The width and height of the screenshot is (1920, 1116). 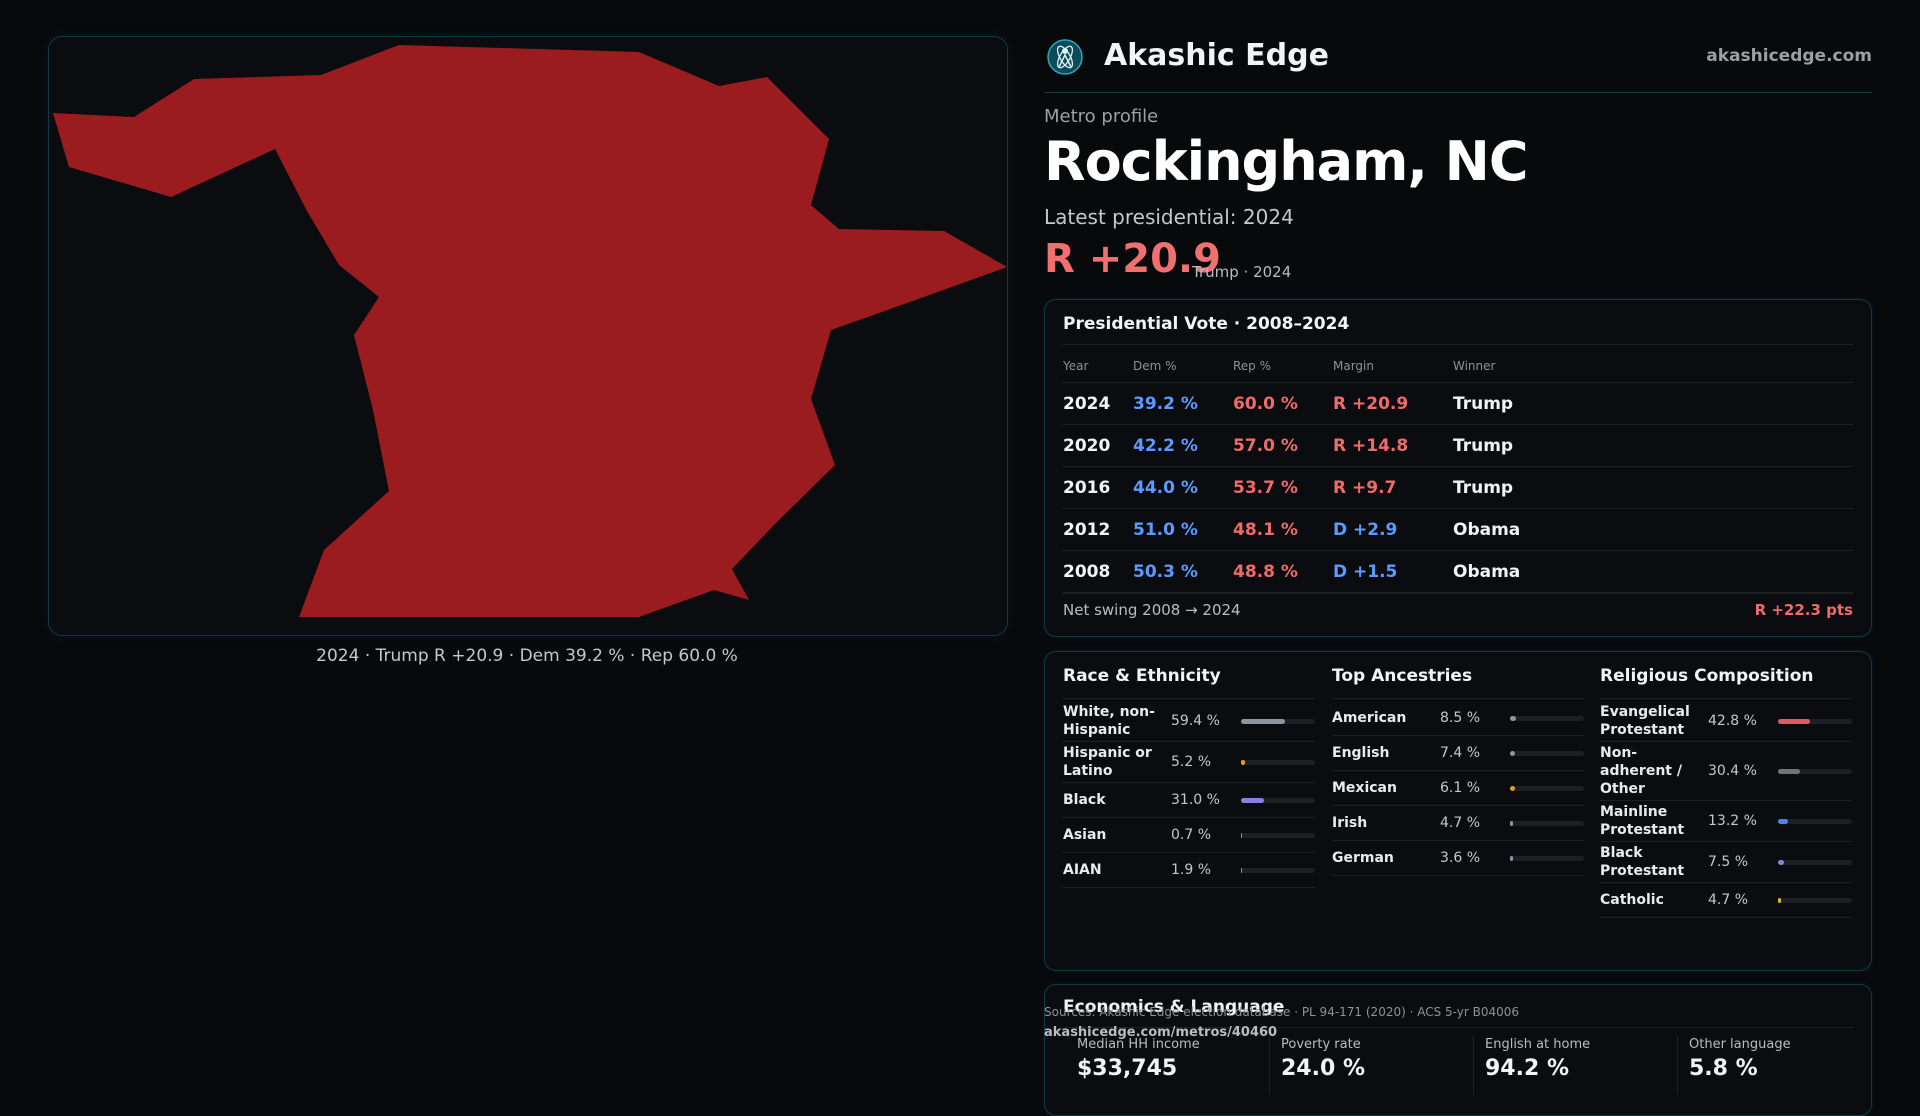 What do you see at coordinates (1286, 161) in the screenshot?
I see `page-title: Rockingham, NC` at bounding box center [1286, 161].